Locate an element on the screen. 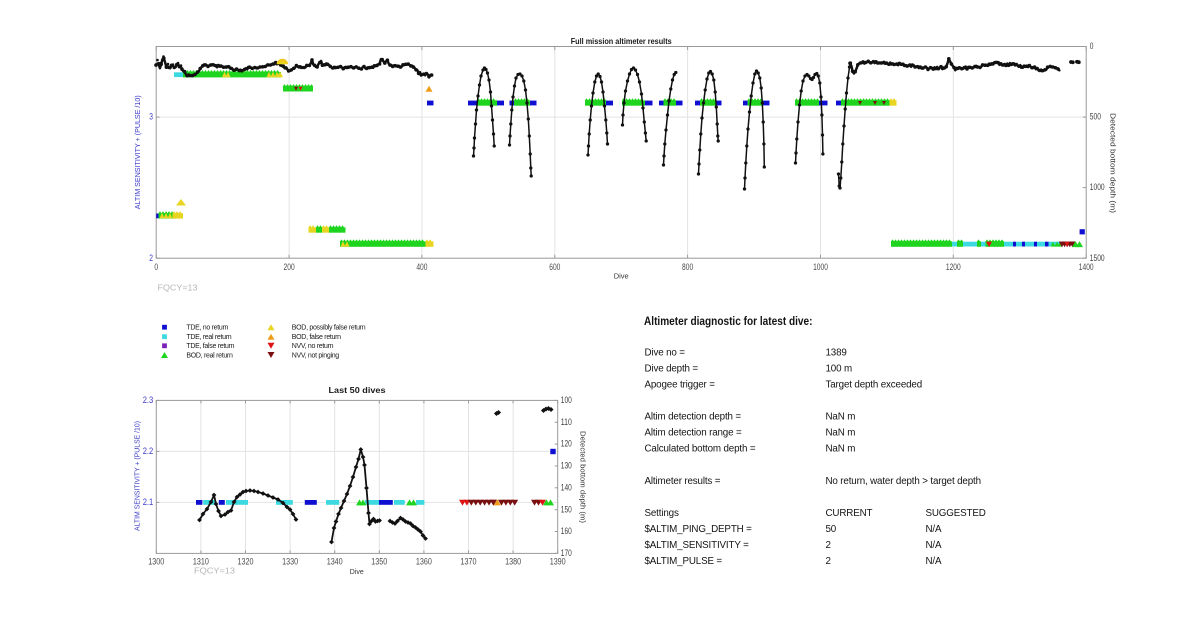  svg-text: Settings is located at coordinates (662, 513).